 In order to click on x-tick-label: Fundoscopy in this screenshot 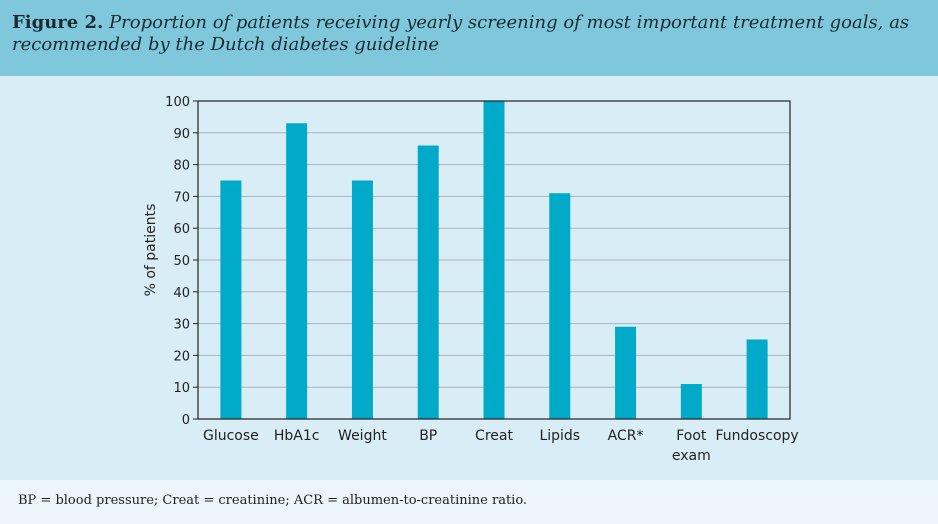, I will do `click(757, 436)`.